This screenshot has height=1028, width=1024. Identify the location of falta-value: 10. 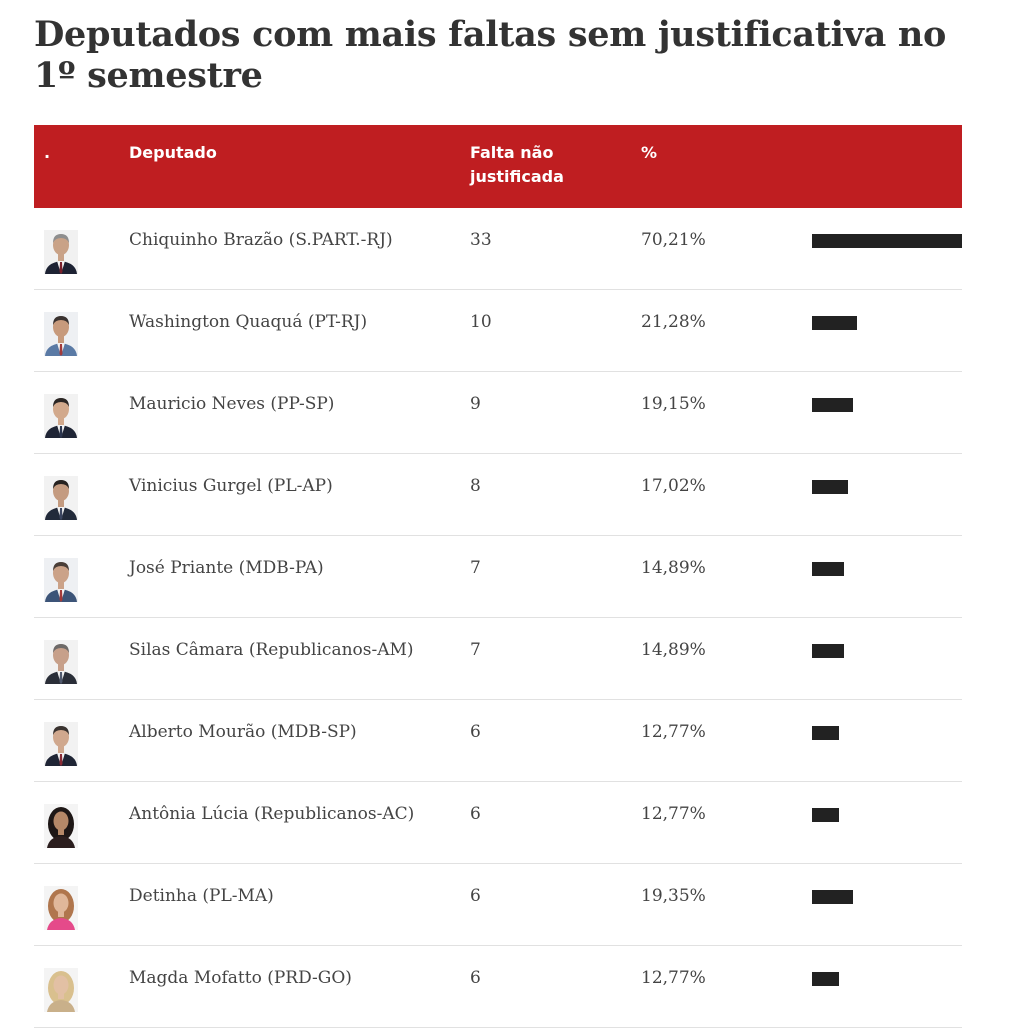
(481, 322).